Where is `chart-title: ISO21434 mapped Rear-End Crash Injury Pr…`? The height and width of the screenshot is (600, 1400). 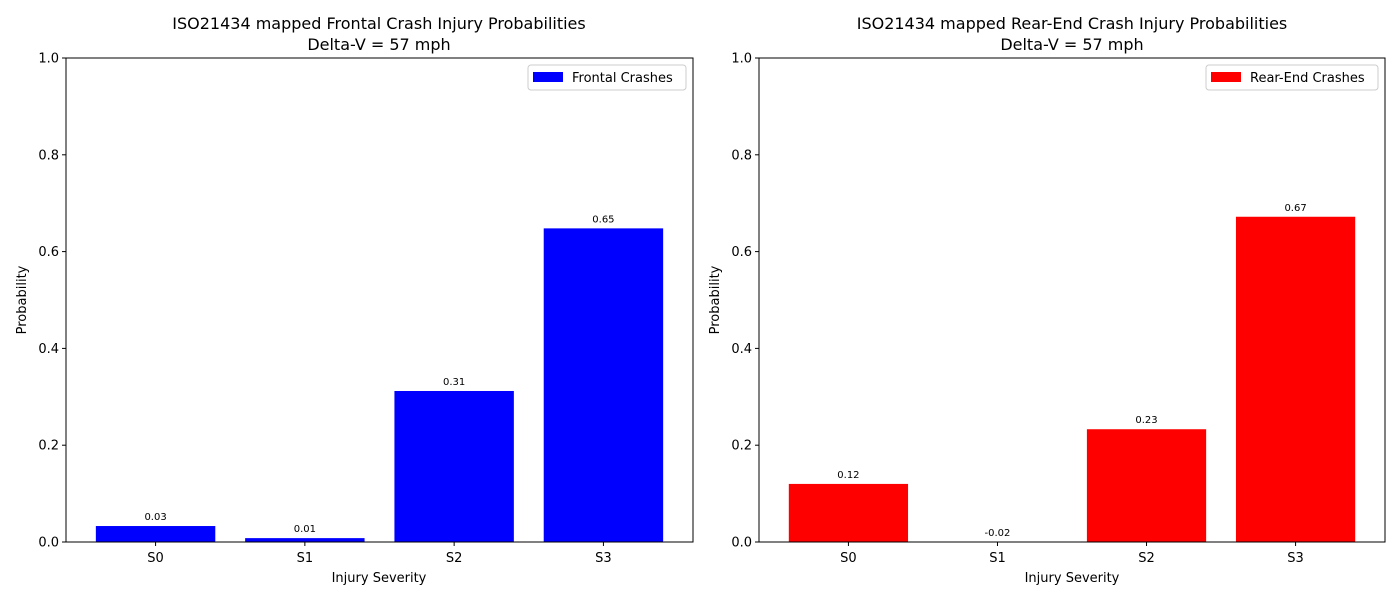
chart-title: ISO21434 mapped Rear-End Crash Injury Pr… is located at coordinates (1072, 23).